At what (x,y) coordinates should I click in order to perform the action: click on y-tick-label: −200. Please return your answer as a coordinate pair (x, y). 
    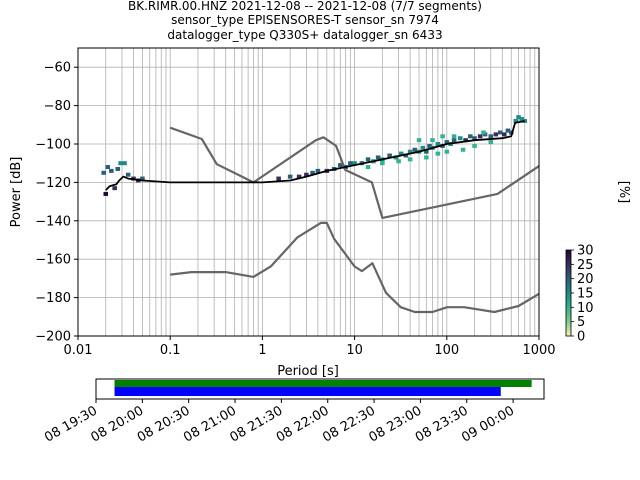
    Looking at the image, I should click on (53, 337).